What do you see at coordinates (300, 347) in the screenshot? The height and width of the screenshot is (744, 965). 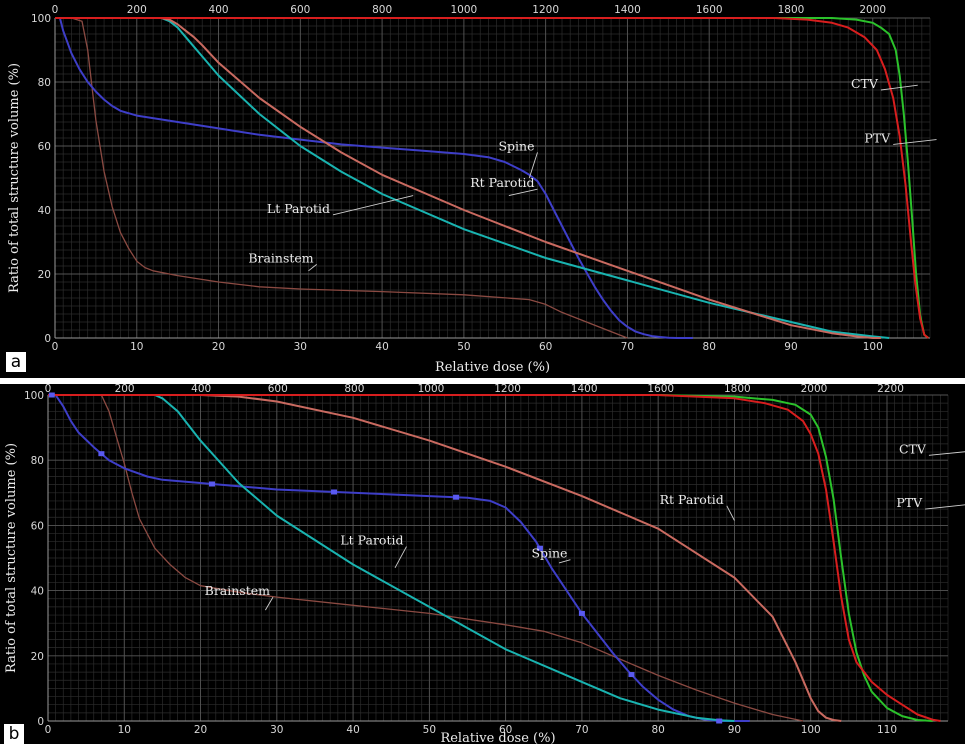 I see `x-tick-label: 30` at bounding box center [300, 347].